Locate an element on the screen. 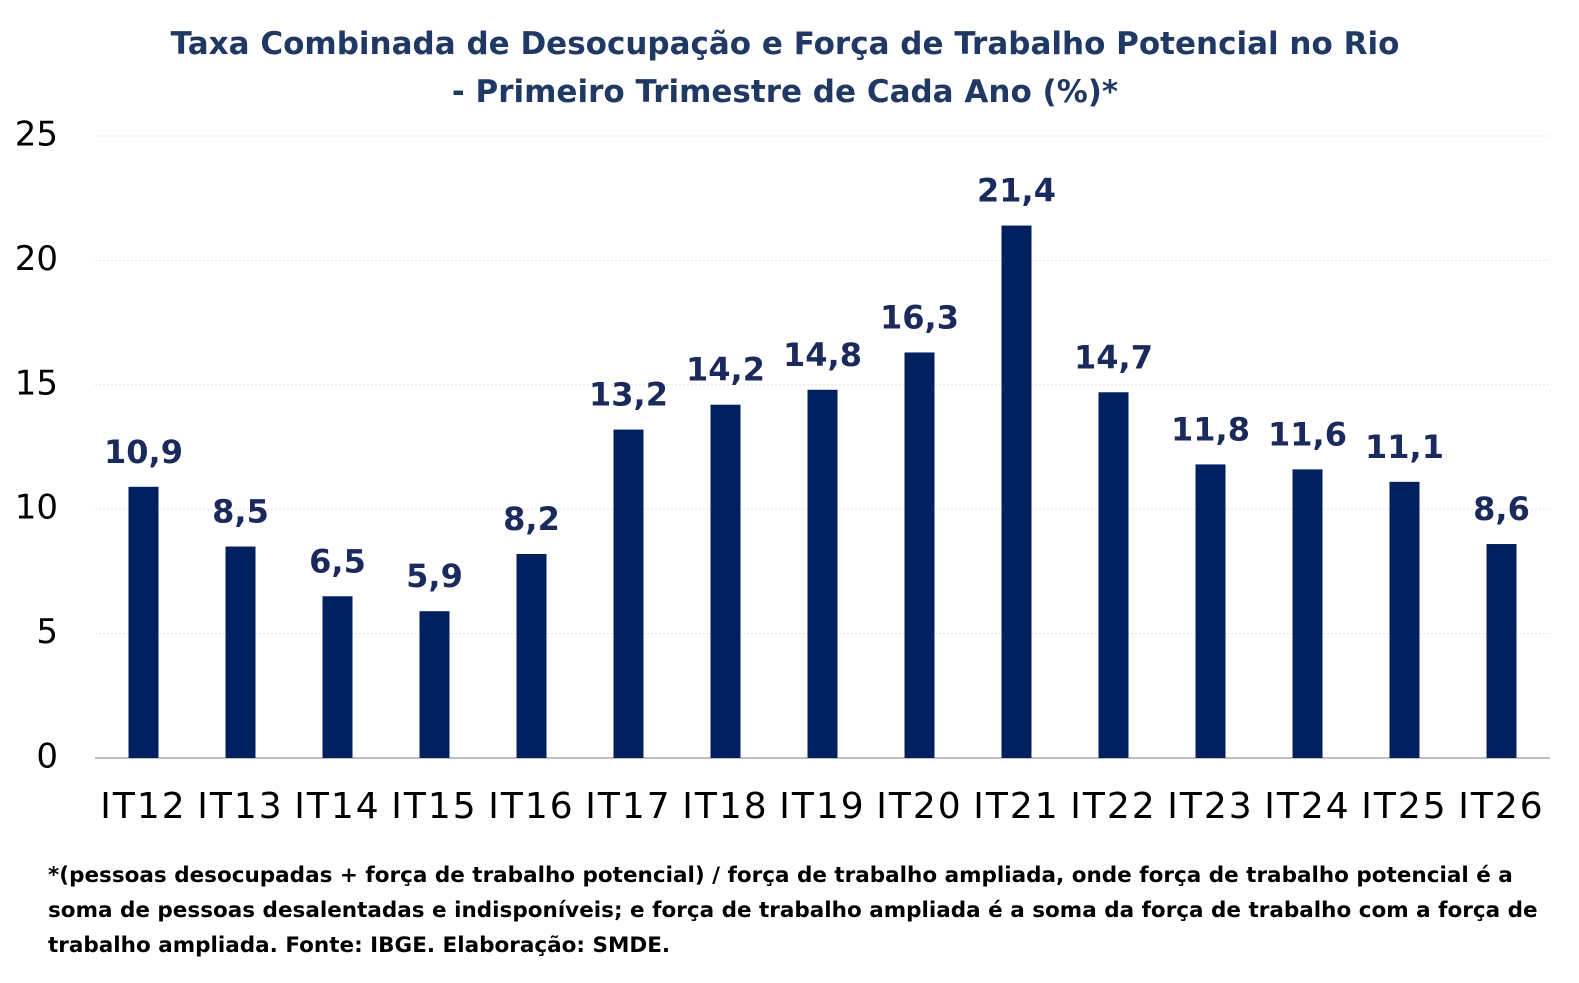  x-tick-label: IT16 is located at coordinates (531, 806).